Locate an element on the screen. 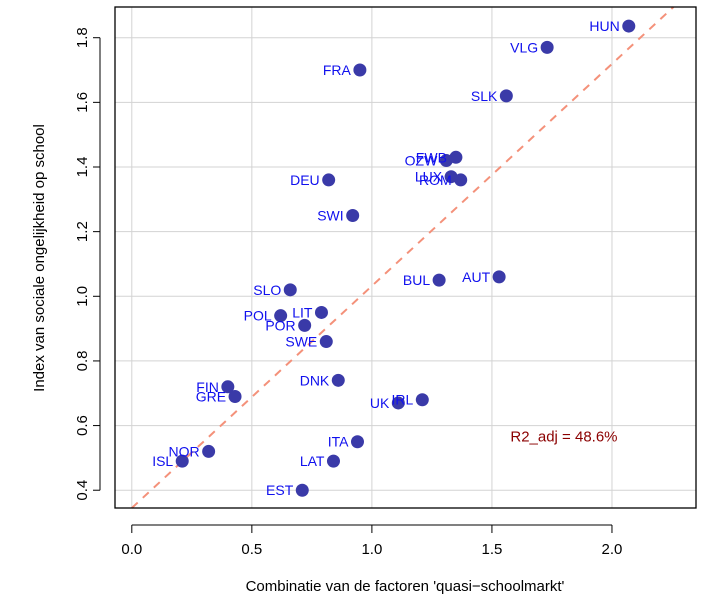 This screenshot has width=716, height=605. point-label-swe: SWE is located at coordinates (301, 342).